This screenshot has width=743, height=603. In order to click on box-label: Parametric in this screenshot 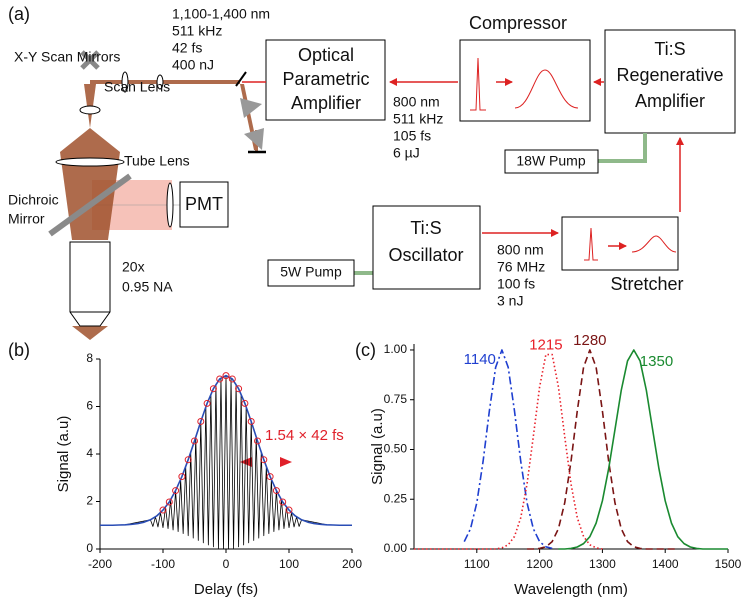, I will do `click(325, 79)`.